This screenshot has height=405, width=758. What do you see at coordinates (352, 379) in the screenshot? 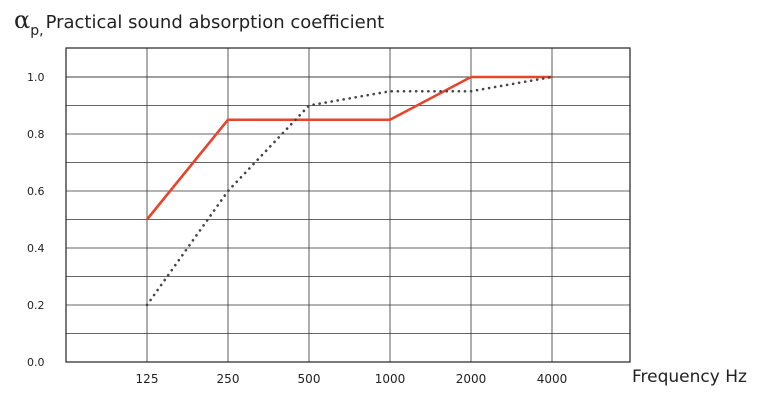
I see `x-tick-labels: 125 250 500 1000 2000 4000` at bounding box center [352, 379].